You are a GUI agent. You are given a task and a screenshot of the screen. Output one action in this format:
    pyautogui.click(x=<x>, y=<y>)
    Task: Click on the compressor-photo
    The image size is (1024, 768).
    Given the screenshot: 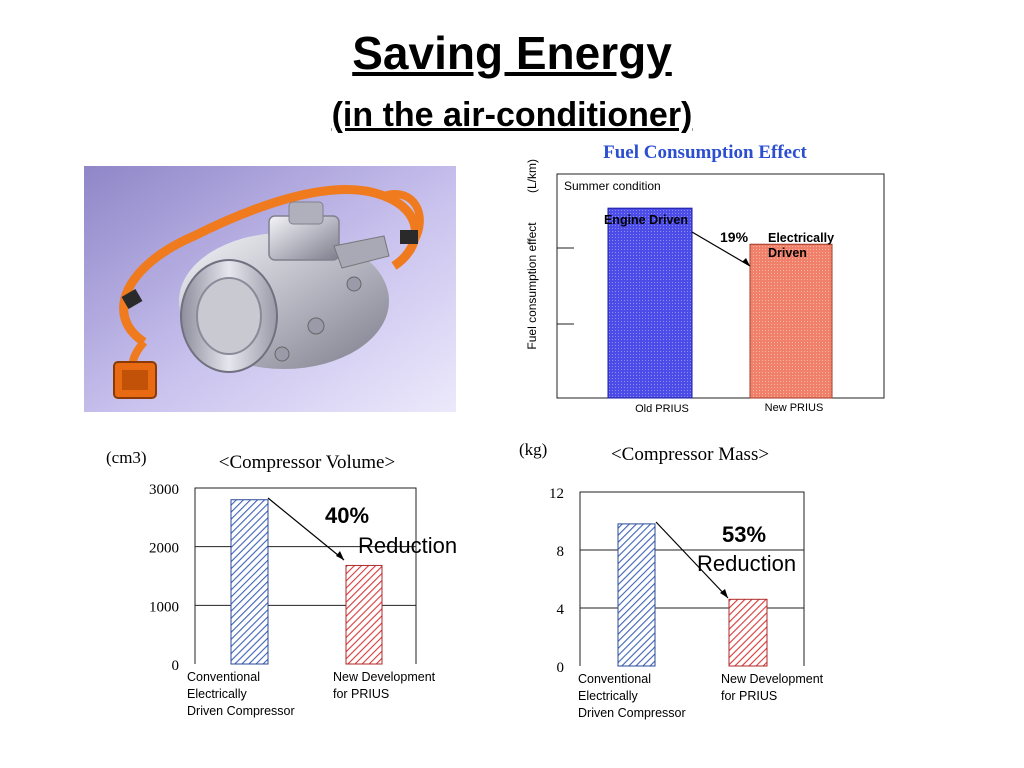 What is the action you would take?
    pyautogui.click(x=270, y=289)
    